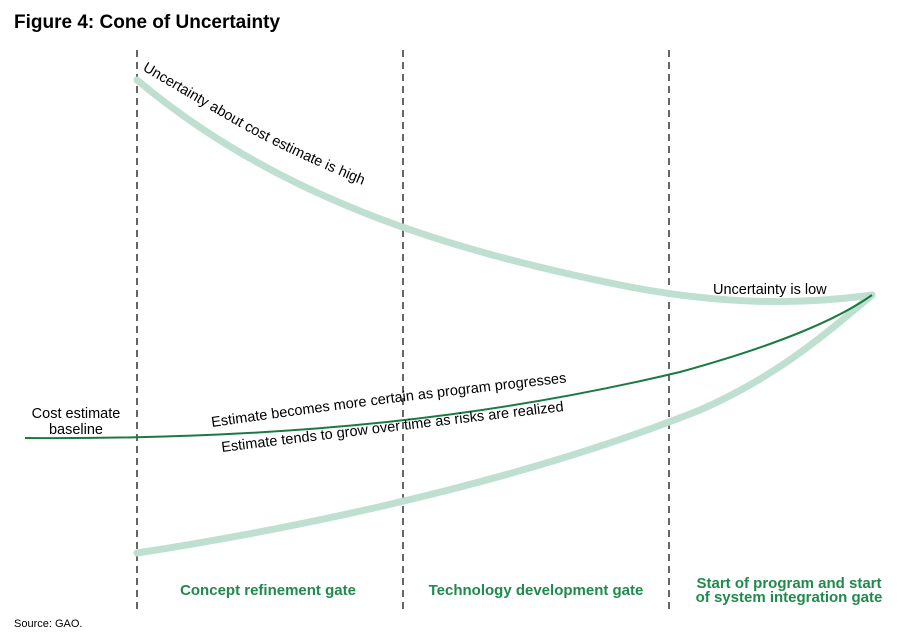  Describe the element at coordinates (147, 22) in the screenshot. I see `figure-title: Figure 4: Cone of Uncertainty` at that location.